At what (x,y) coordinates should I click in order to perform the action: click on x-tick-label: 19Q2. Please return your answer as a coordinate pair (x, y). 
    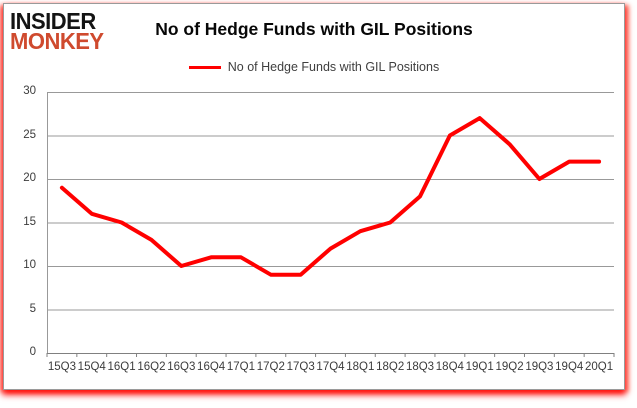
    Looking at the image, I should click on (509, 367).